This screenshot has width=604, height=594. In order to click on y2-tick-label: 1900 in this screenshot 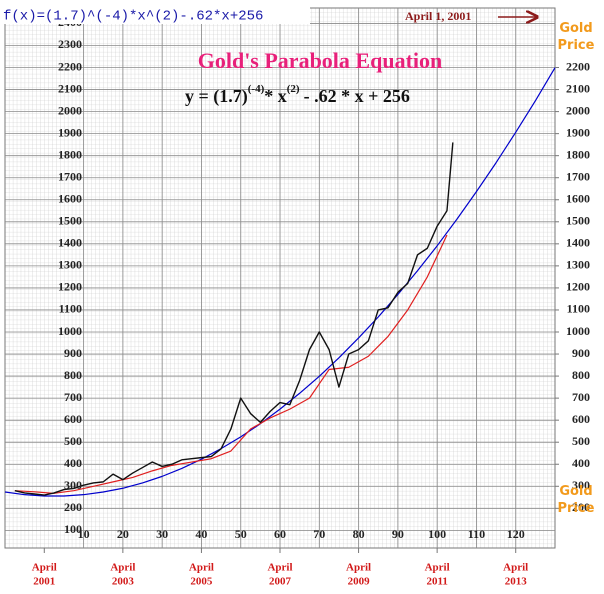, I will do `click(578, 132)`.